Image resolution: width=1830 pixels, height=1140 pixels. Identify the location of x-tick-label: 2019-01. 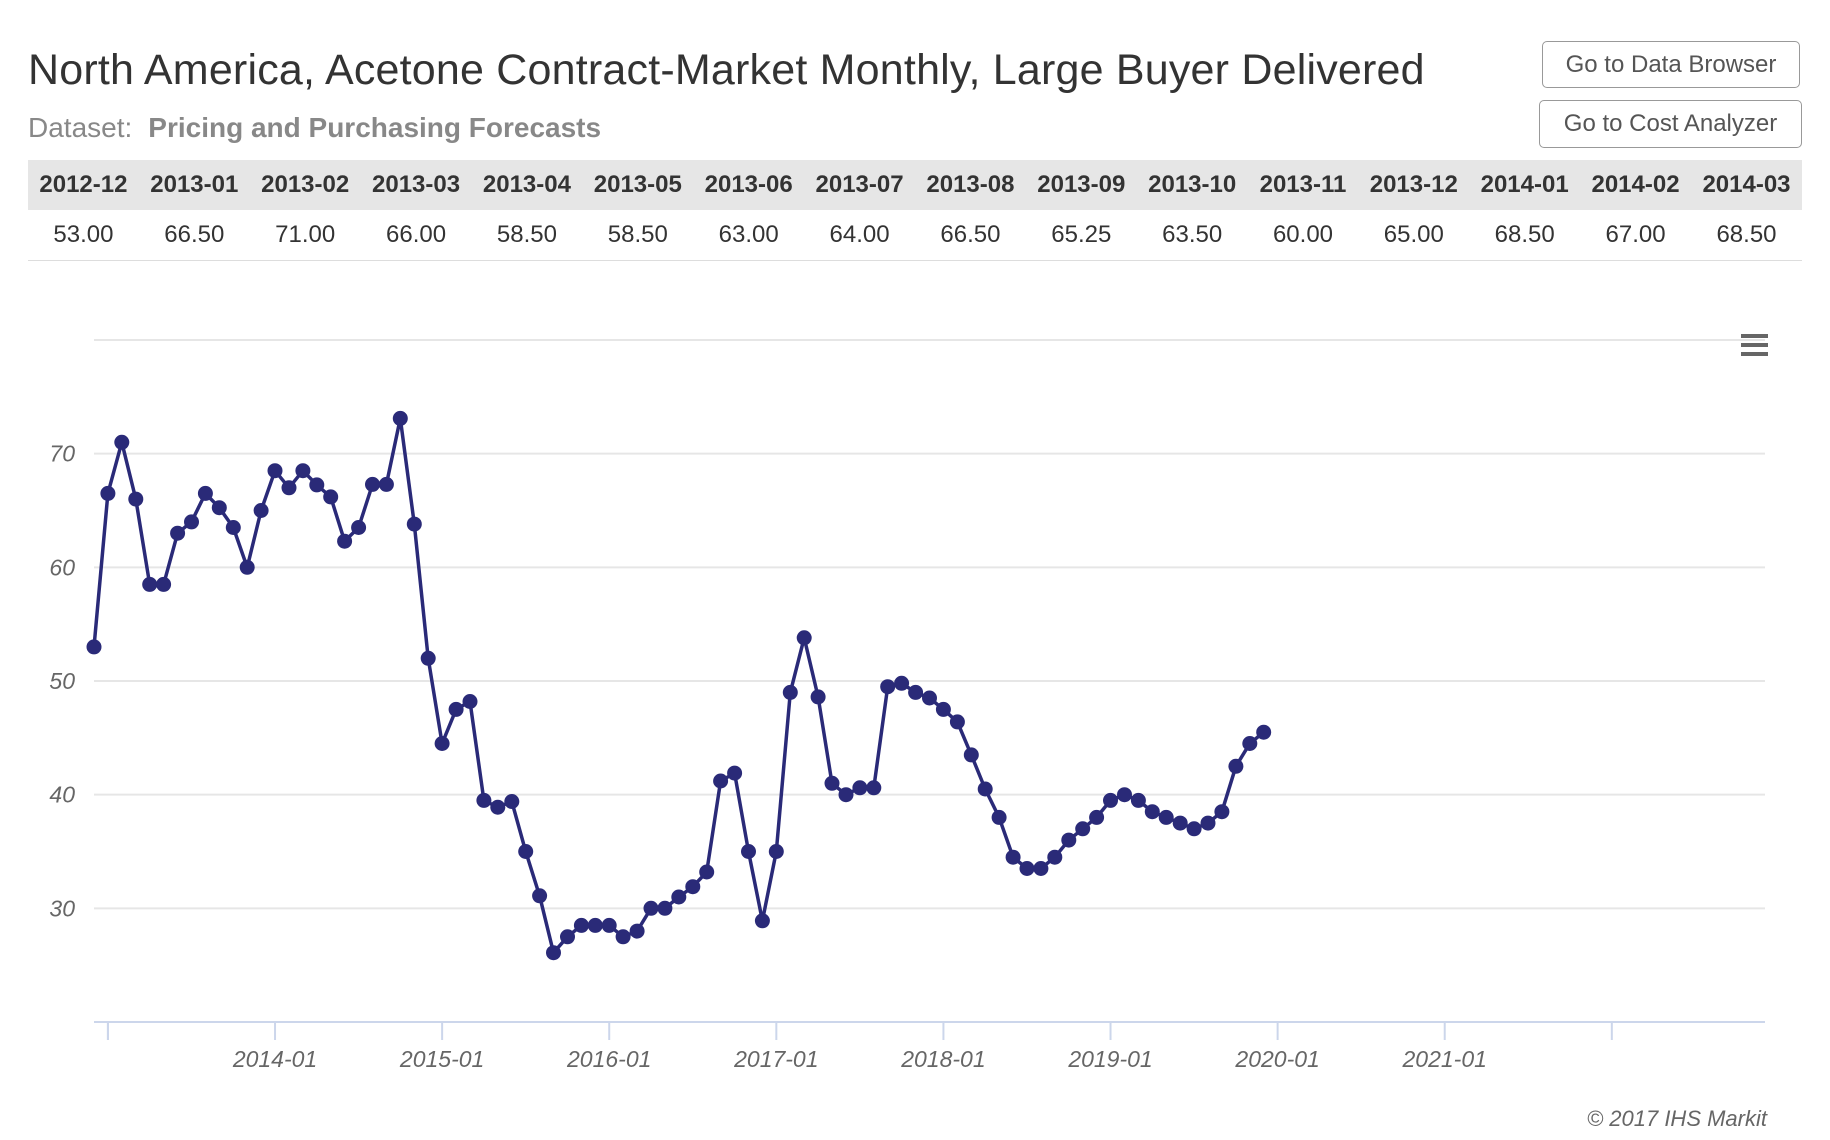
(1109, 1059).